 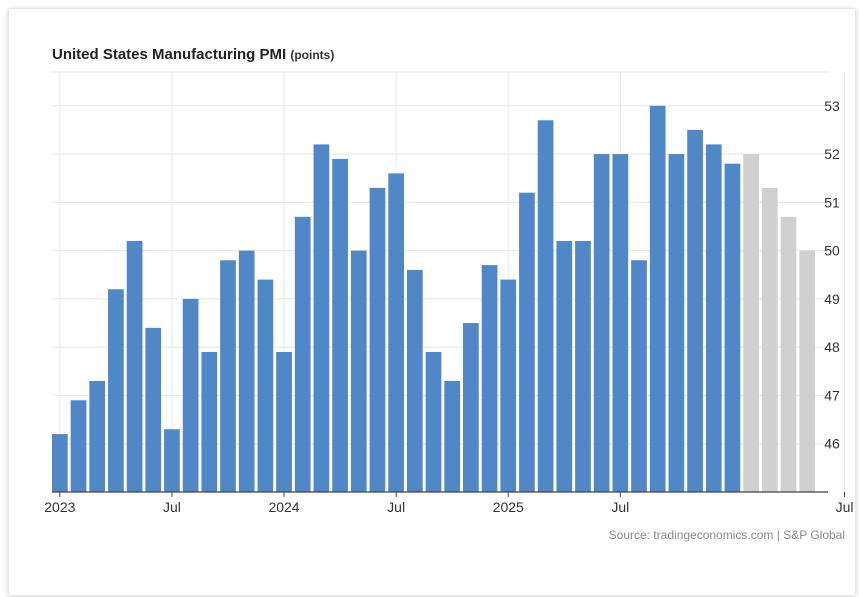 What do you see at coordinates (832, 299) in the screenshot?
I see `y-tick-label: 49` at bounding box center [832, 299].